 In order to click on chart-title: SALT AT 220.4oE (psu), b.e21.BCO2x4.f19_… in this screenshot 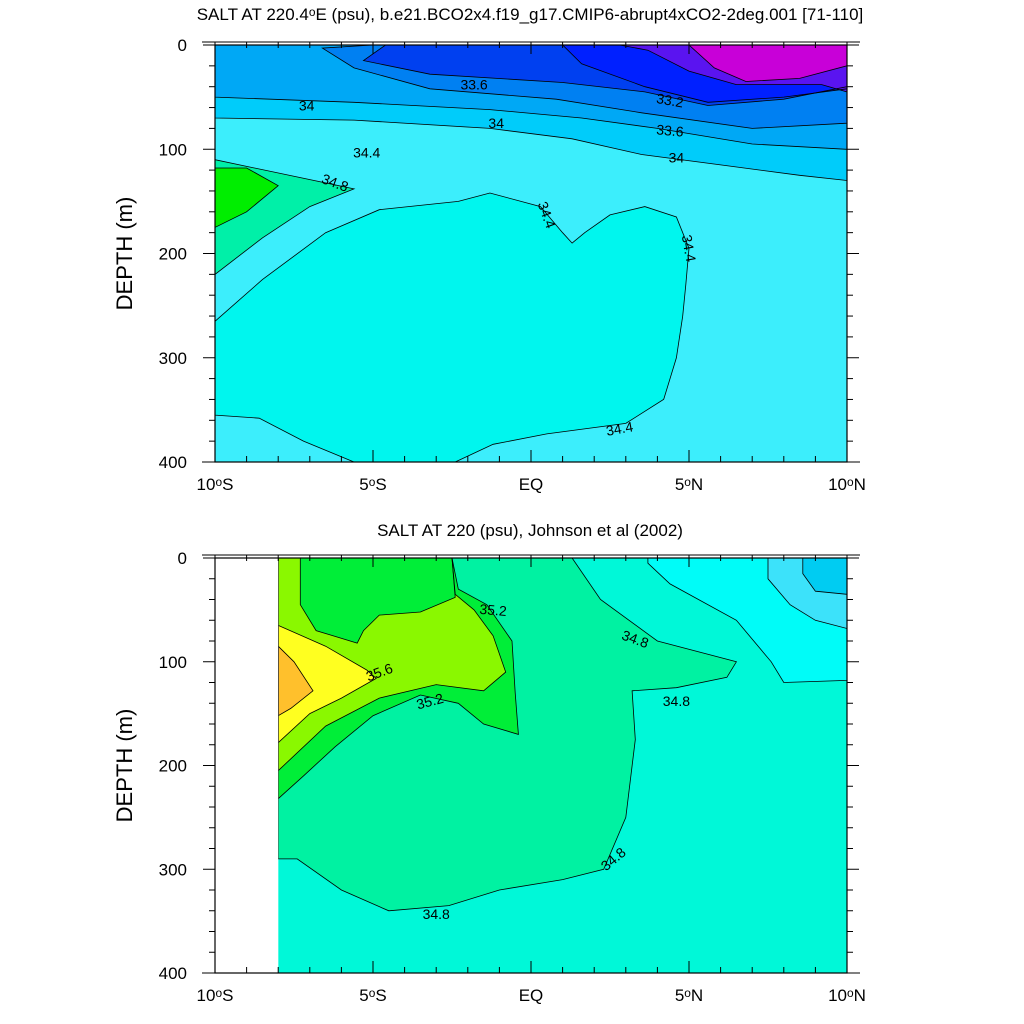, I will do `click(530, 14)`.